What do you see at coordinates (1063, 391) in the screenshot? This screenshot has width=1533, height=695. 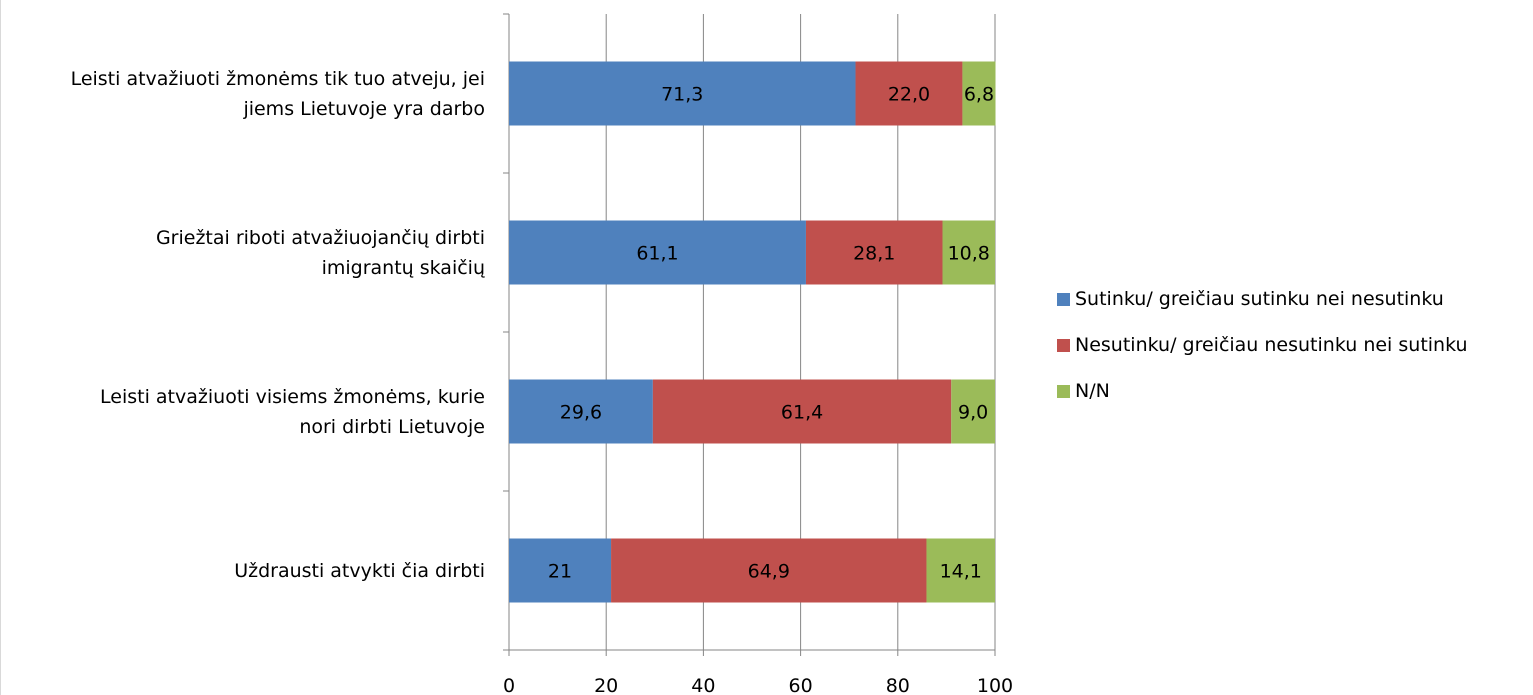 I see `legend-swatch-nn` at bounding box center [1063, 391].